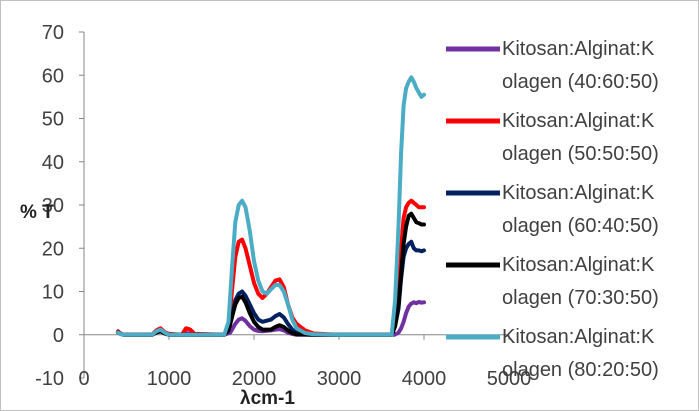  Describe the element at coordinates (580, 370) in the screenshot. I see `legend-label-line: olagen (80:20:50)` at that location.